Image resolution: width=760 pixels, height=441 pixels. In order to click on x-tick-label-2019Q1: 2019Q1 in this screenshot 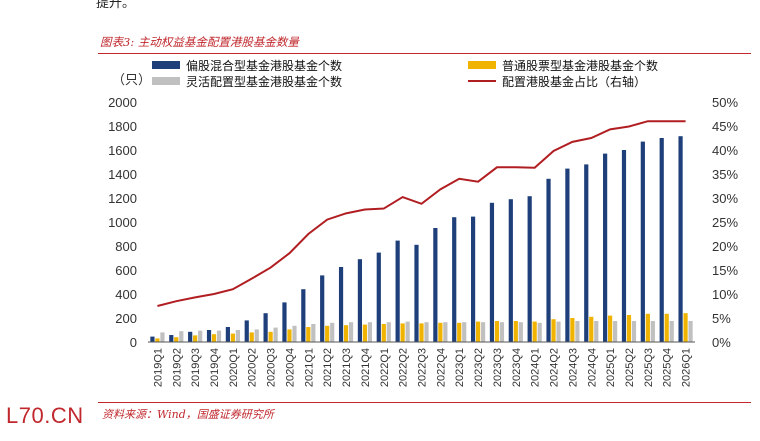, I will do `click(158, 367)`.